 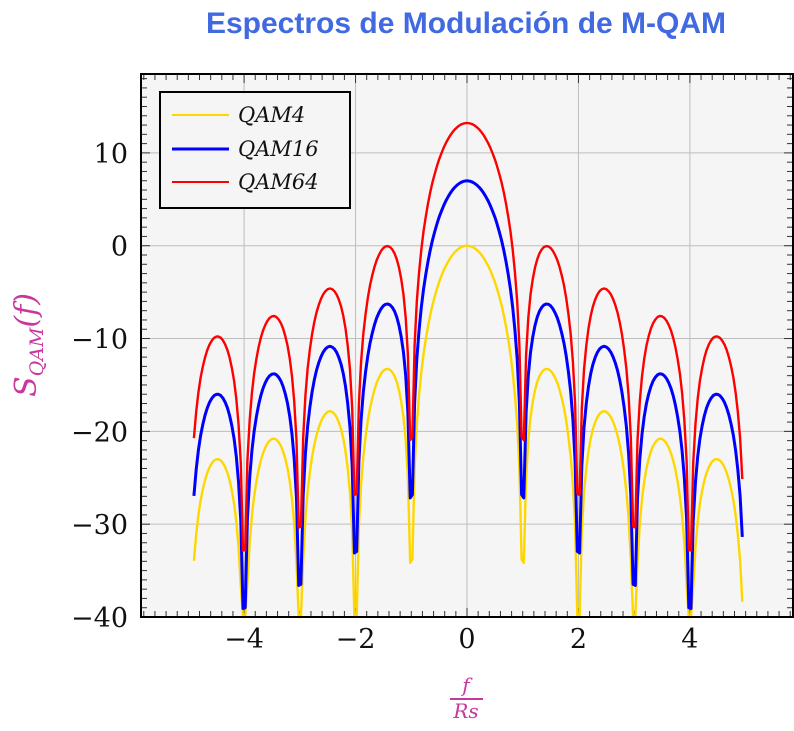 I want to click on y-tick-labels: −40 −30 −20 −10 0 10, so click(x=99, y=386).